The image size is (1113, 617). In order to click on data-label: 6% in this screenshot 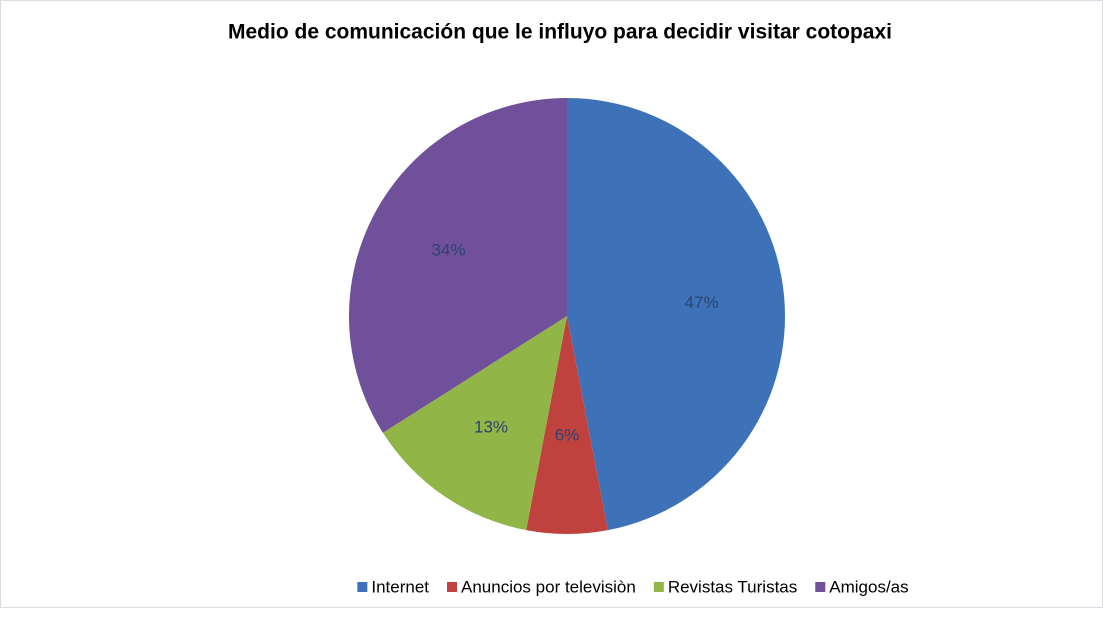, I will do `click(567, 434)`.